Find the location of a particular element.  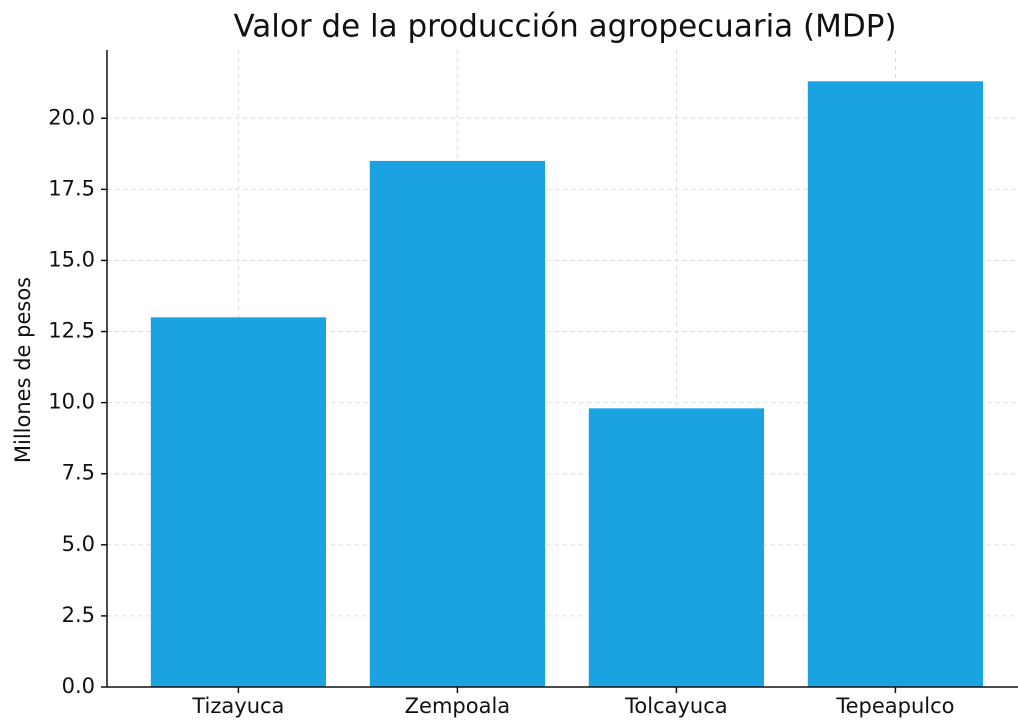

x-tick-label: Zempoala is located at coordinates (458, 706).